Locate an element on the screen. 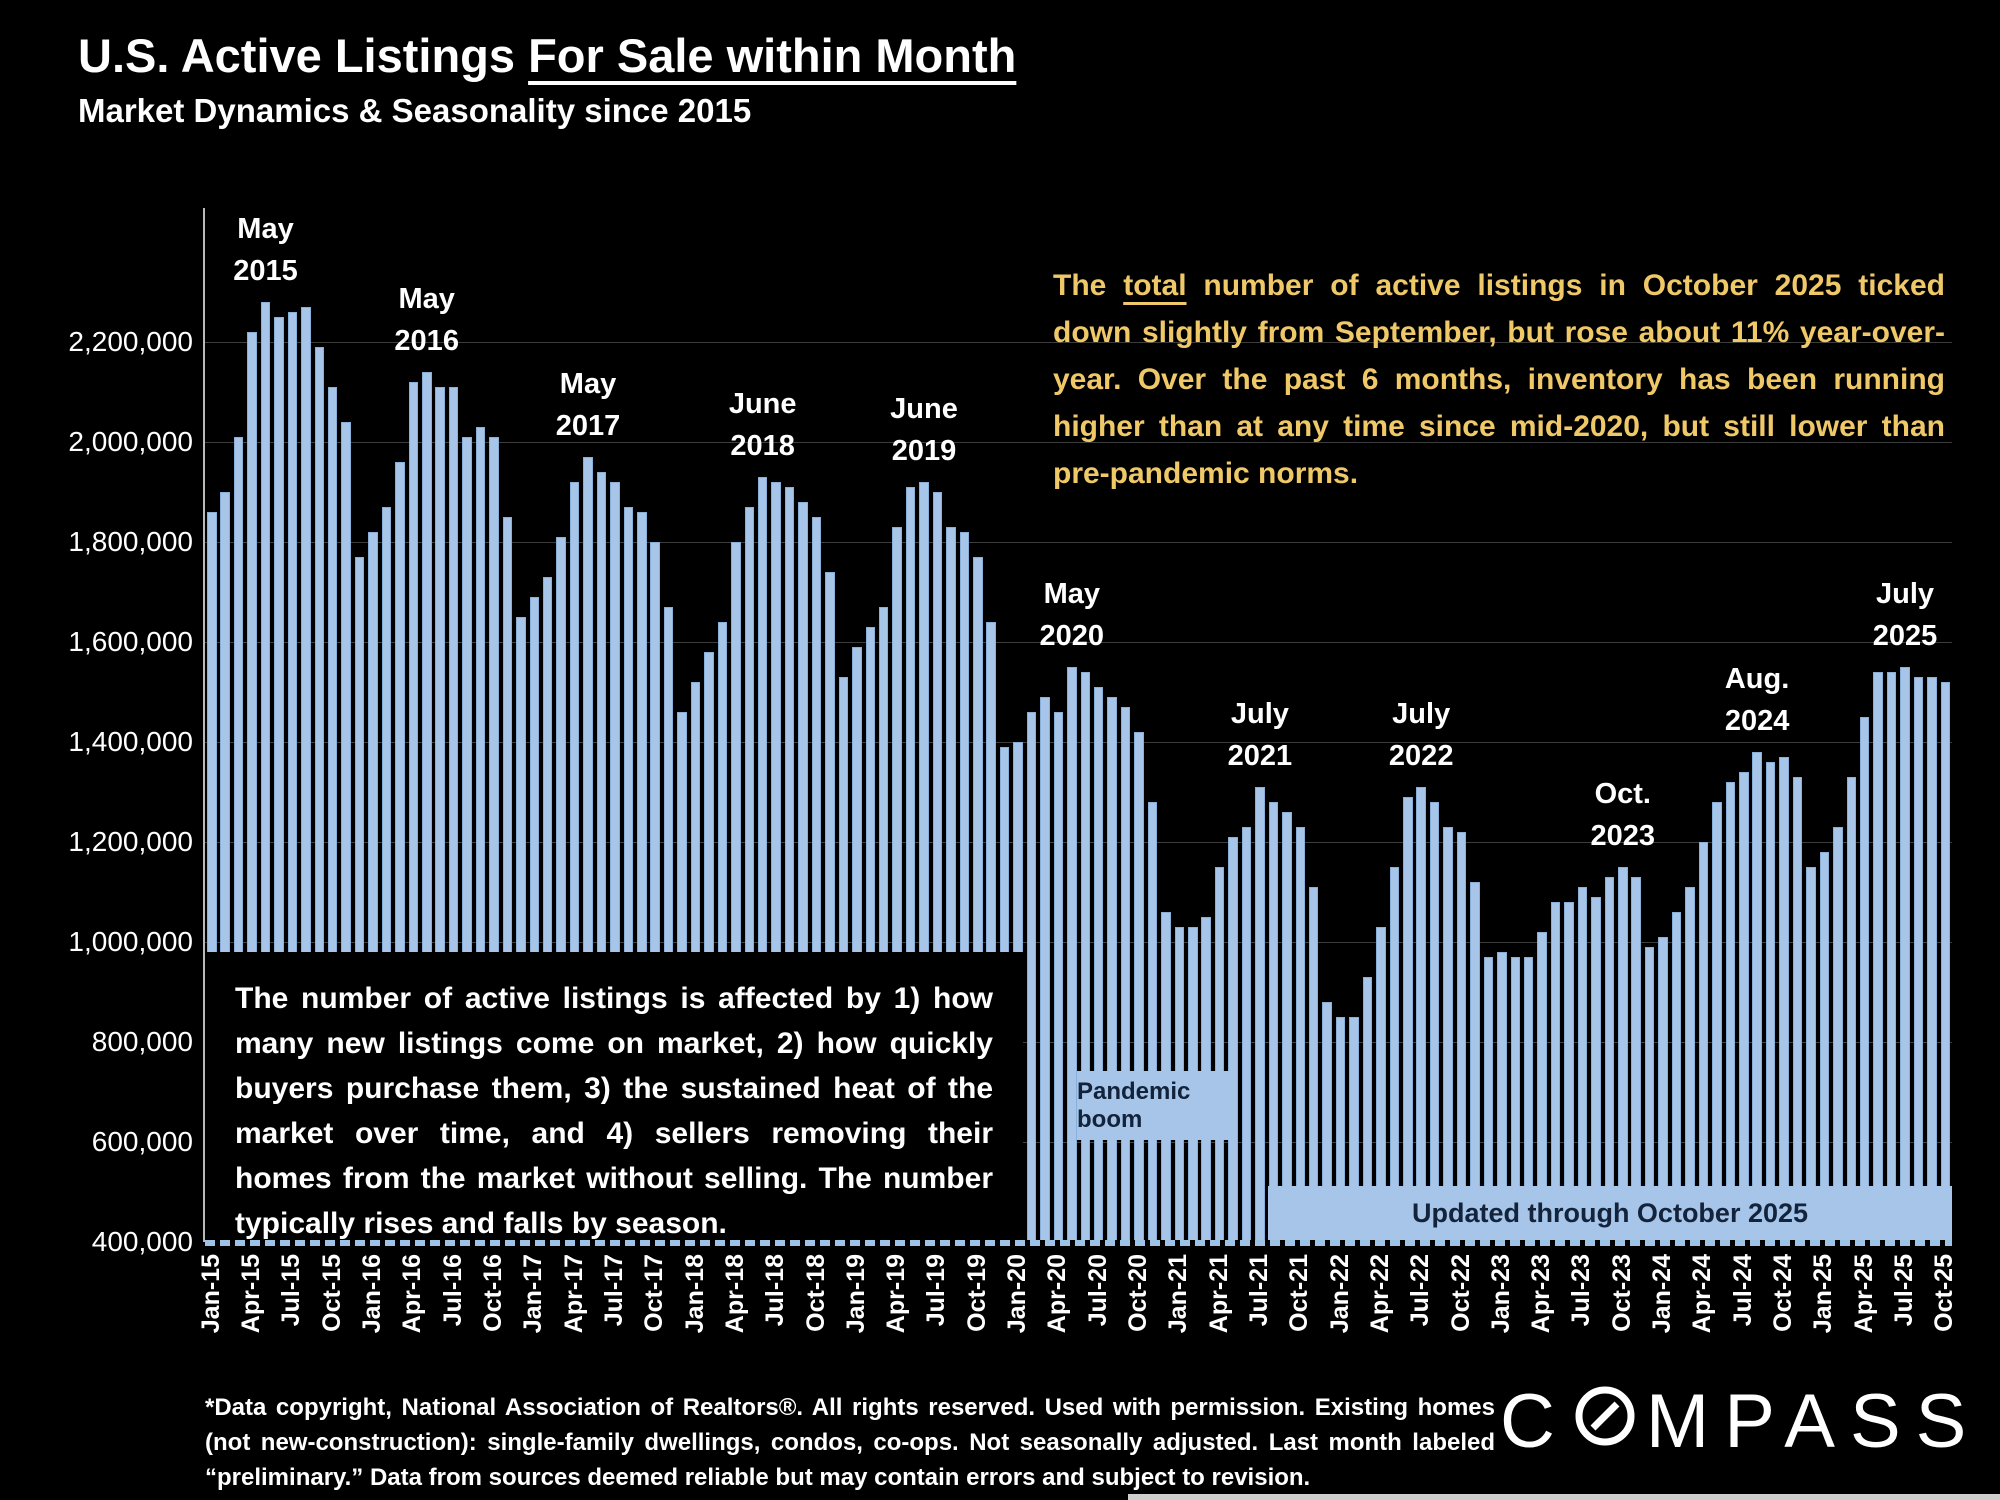 The width and height of the screenshot is (2000, 1500). y-axis-tick-label: 1,800,000 is located at coordinates (130, 541).